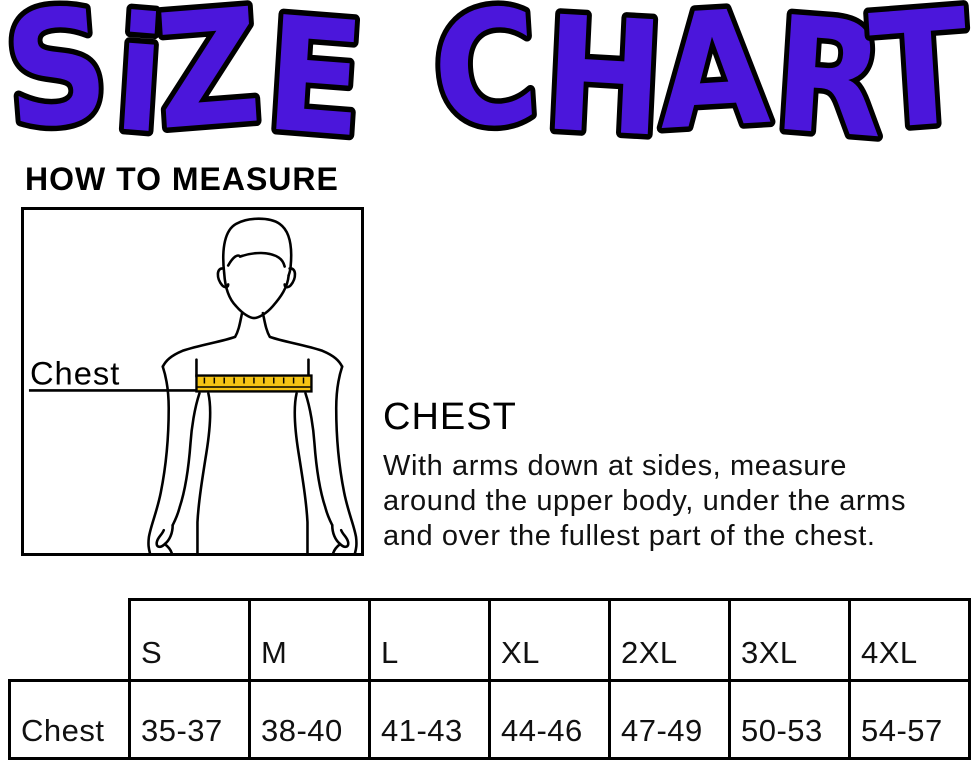  Describe the element at coordinates (309, 719) in the screenshot. I see `chest-value-m: 38-40` at that location.